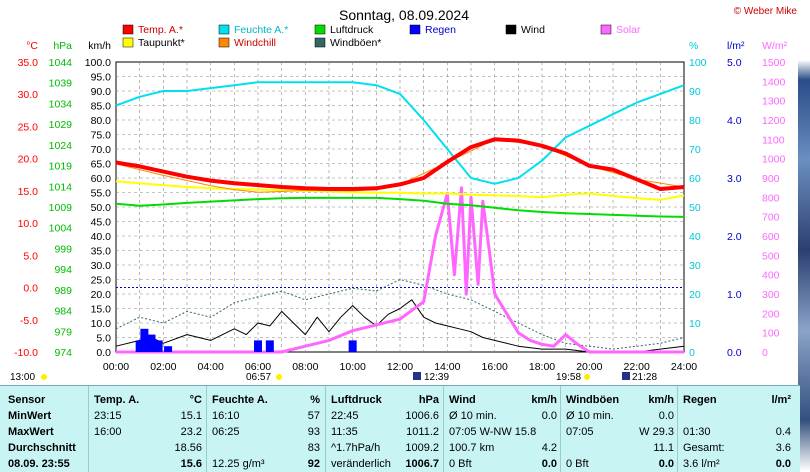  I want to click on axis-tick-solar: 500, so click(771, 256).